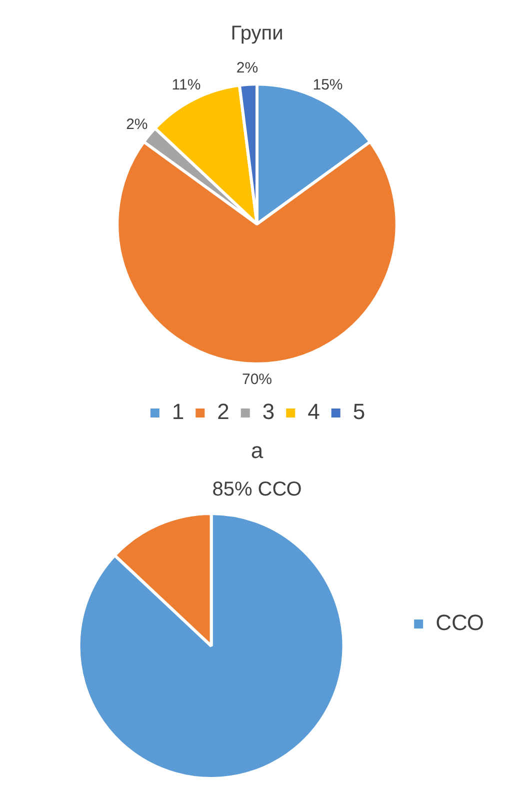 The height and width of the screenshot is (795, 514). What do you see at coordinates (223, 411) in the screenshot?
I see `legend-label: 2` at bounding box center [223, 411].